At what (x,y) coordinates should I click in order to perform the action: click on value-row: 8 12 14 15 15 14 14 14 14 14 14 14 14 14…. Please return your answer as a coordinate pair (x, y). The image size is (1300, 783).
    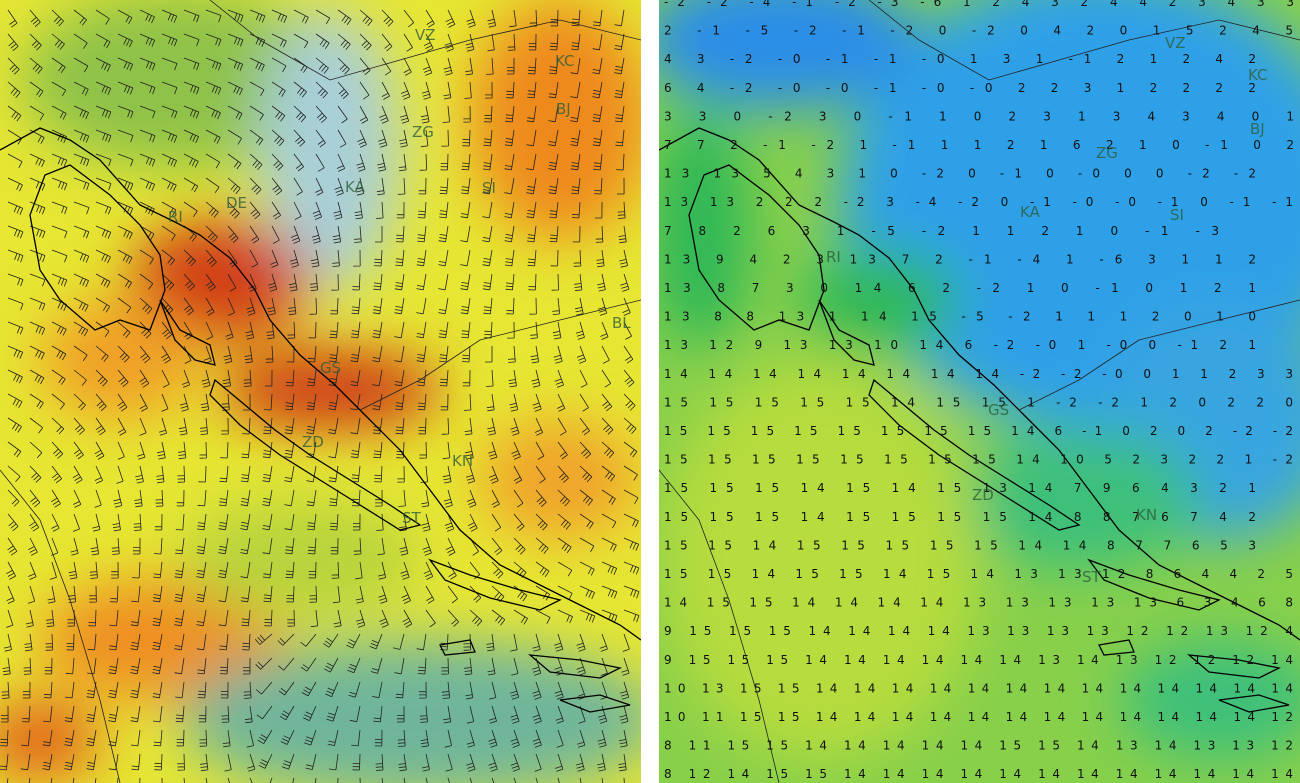
    Looking at the image, I should click on (978, 774).